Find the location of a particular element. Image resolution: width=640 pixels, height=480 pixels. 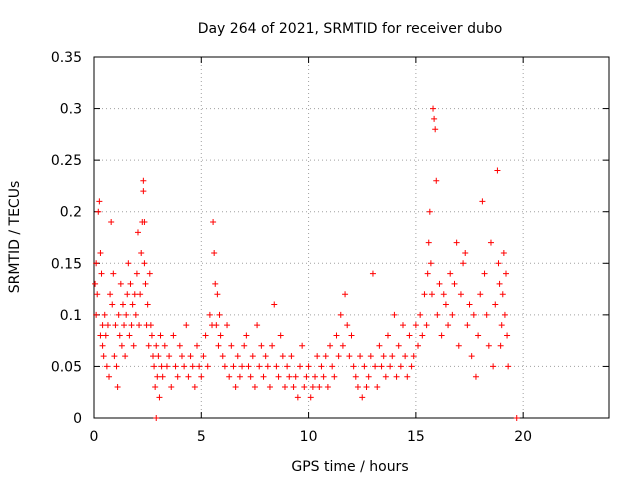

y-tick-label: 0.25 is located at coordinates (66, 161).